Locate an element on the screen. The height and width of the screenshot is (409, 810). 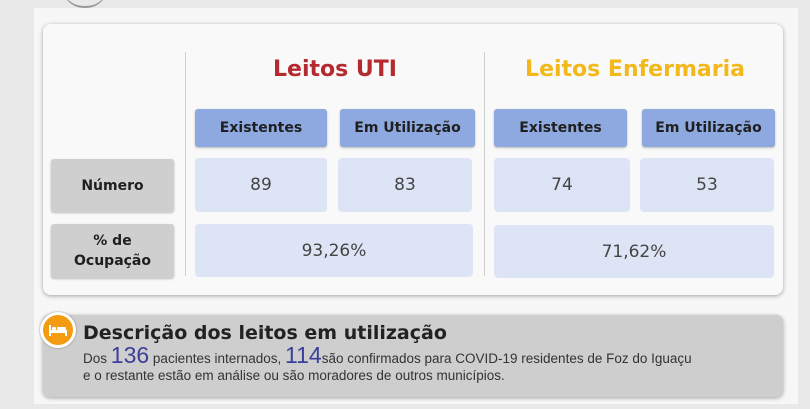
divider-left is located at coordinates (185, 164).